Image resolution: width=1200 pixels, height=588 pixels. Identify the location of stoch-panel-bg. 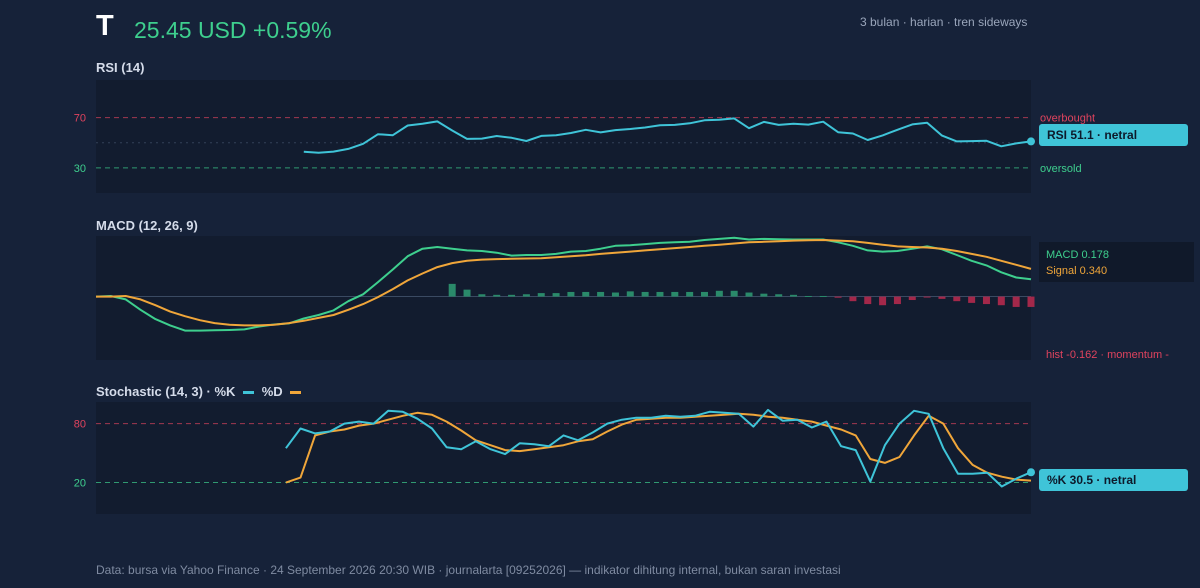
(563, 458).